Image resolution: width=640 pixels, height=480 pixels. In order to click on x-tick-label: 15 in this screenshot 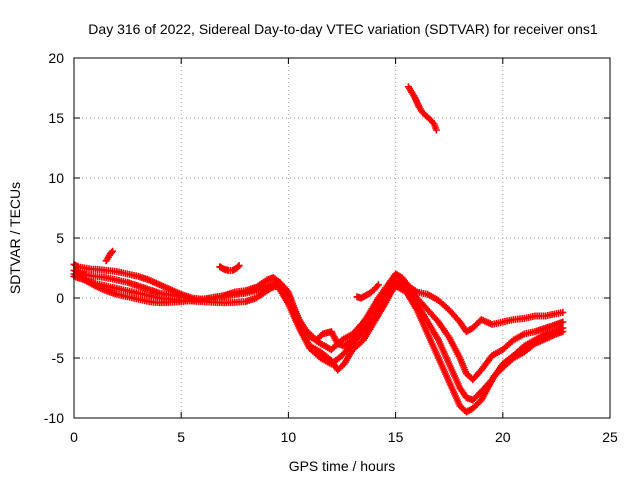, I will do `click(396, 437)`.